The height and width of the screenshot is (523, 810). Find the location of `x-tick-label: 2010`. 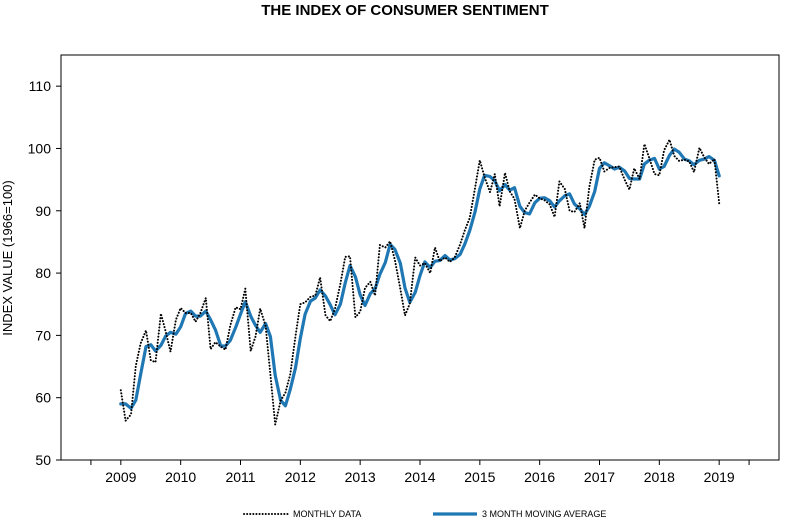

x-tick-label: 2010 is located at coordinates (180, 477).